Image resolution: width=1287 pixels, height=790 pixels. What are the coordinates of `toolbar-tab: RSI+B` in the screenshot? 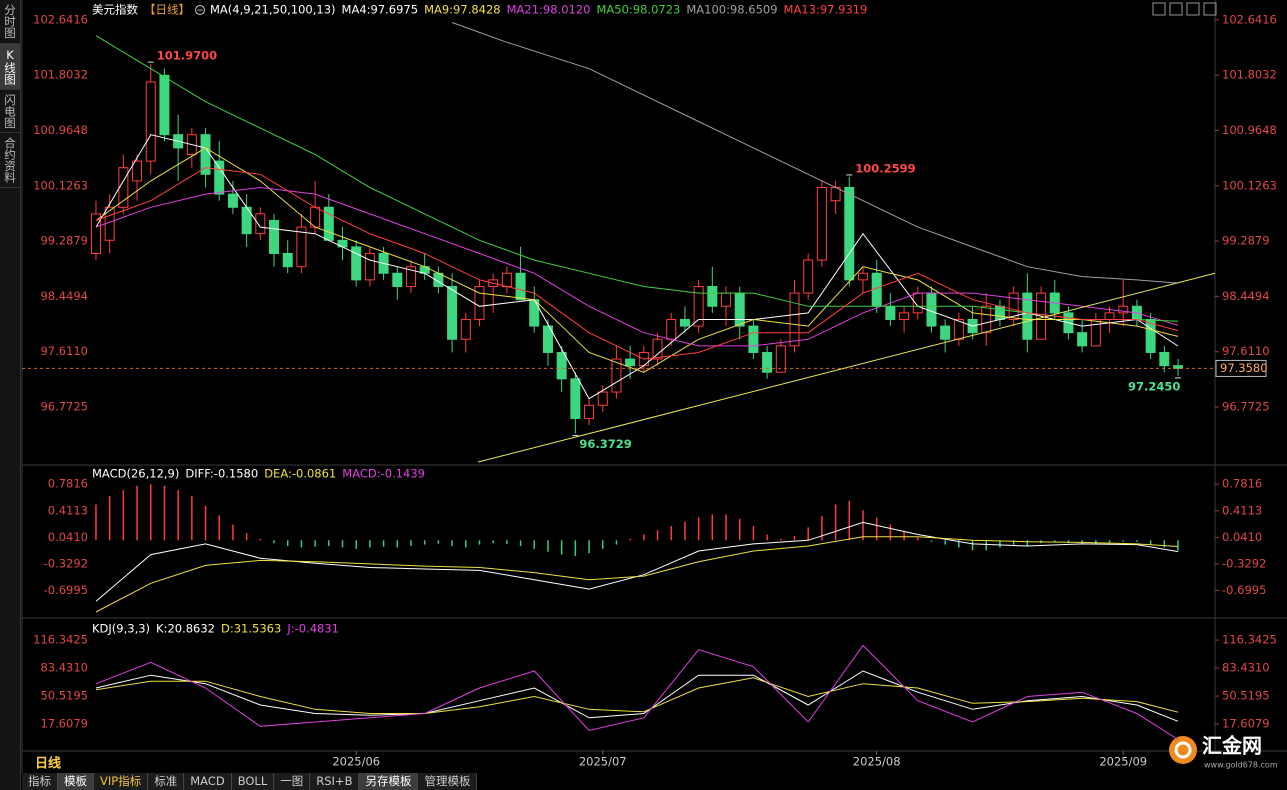 It's located at (335, 781).